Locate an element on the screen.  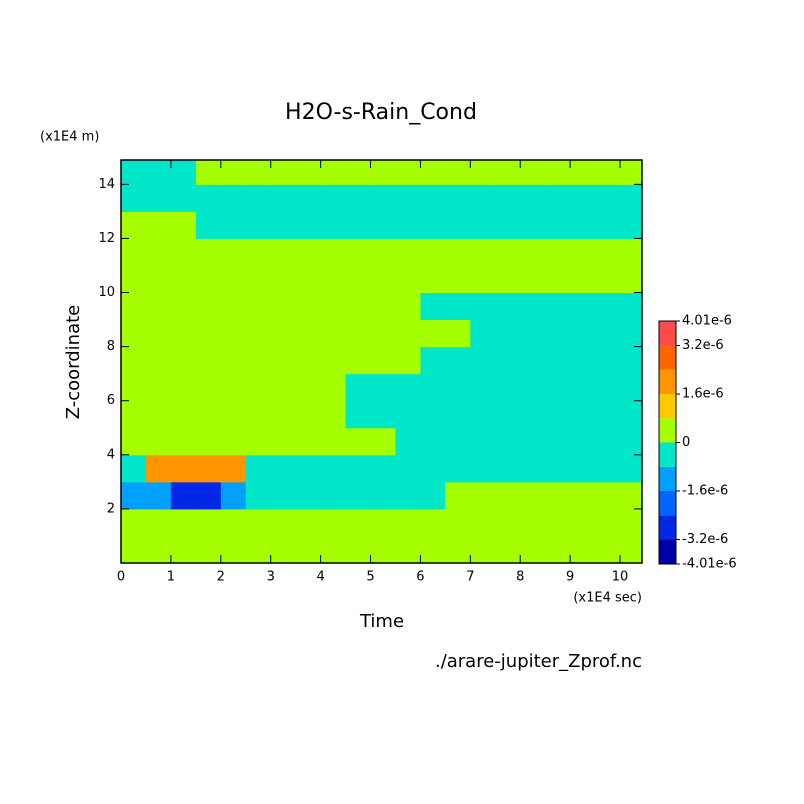
x-tick-label: 10 is located at coordinates (620, 577).